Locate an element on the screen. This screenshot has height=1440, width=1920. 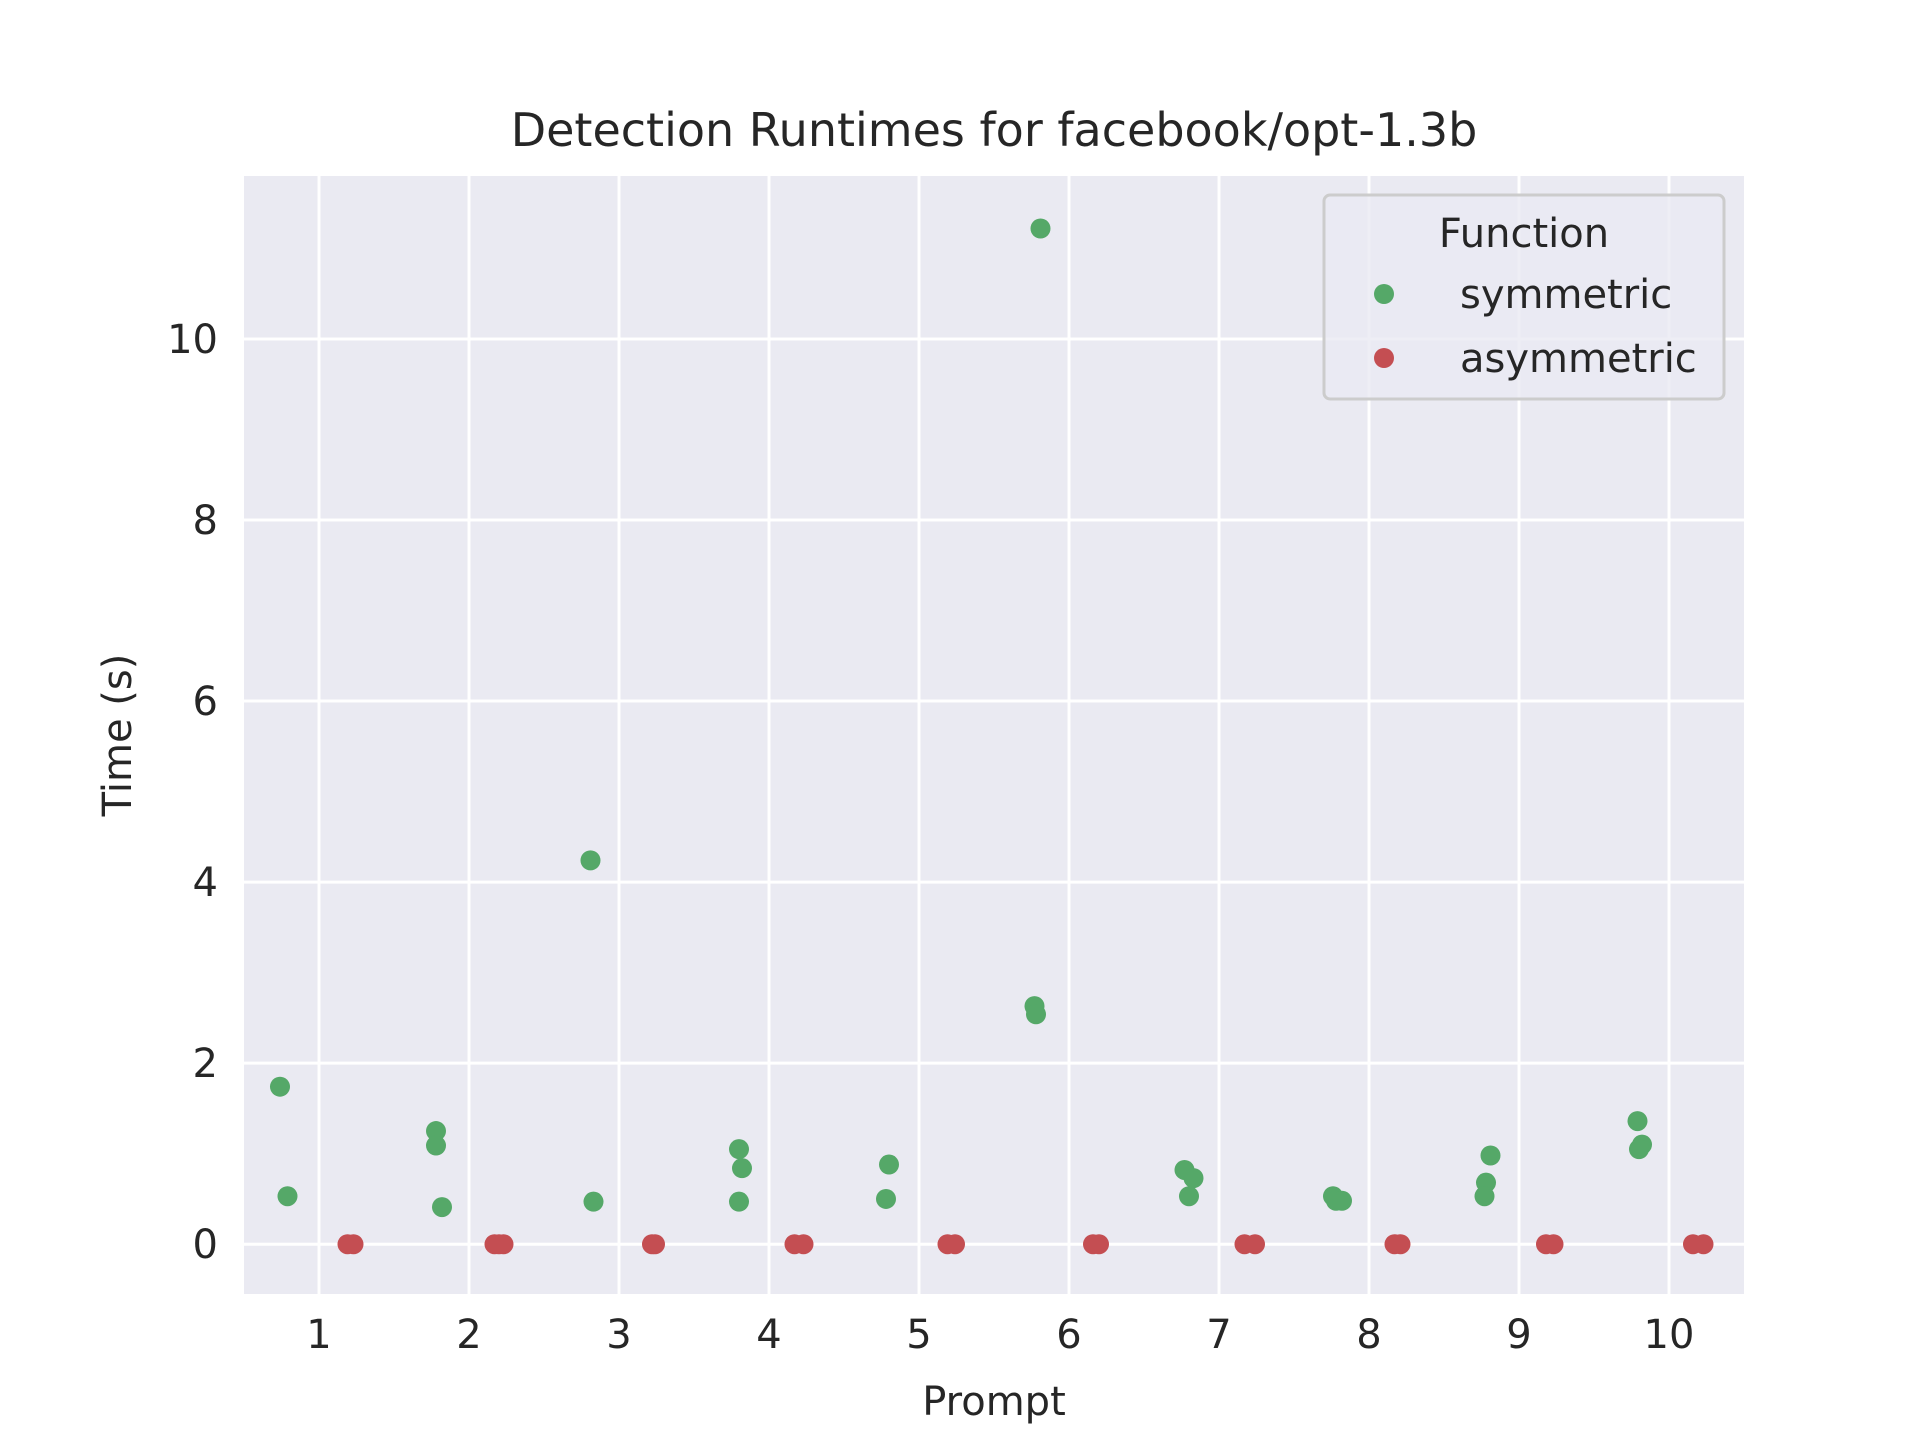
x-tick-label: 7 is located at coordinates (1218, 1335).